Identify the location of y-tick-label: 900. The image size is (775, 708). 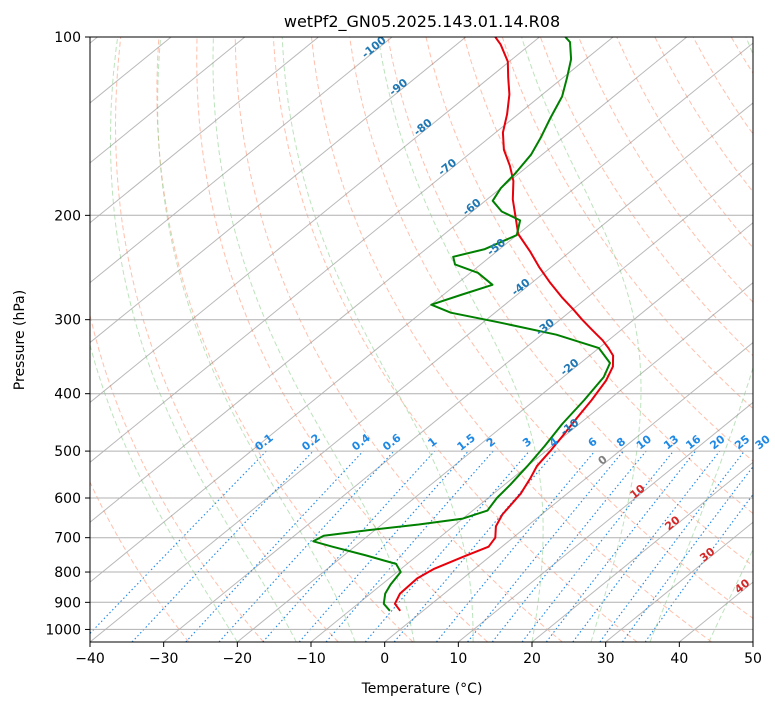
(67, 603).